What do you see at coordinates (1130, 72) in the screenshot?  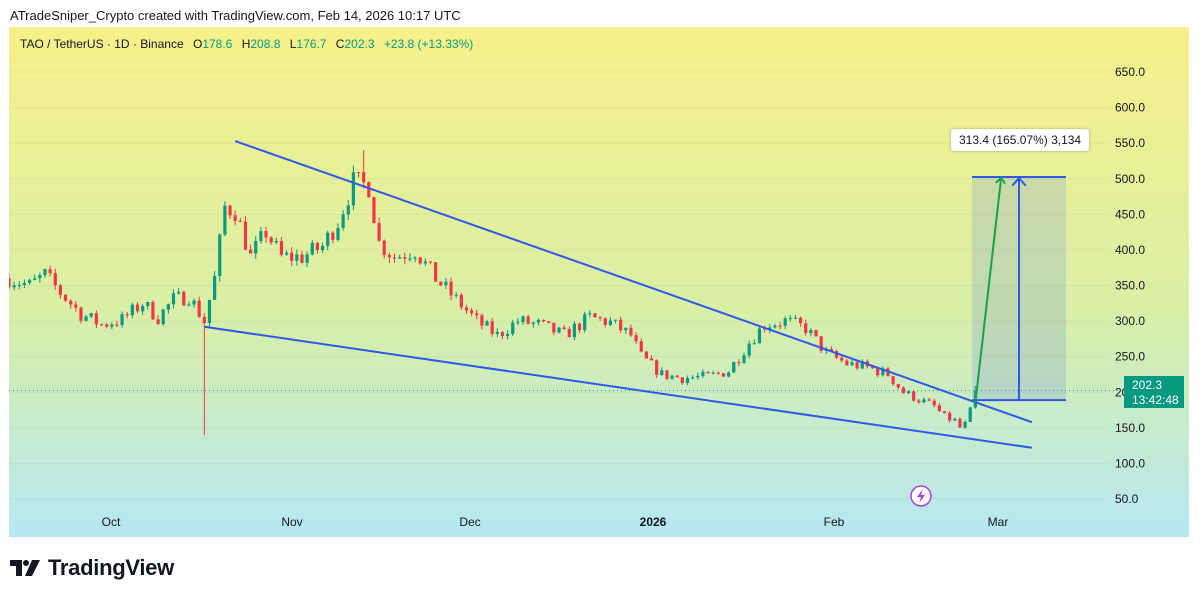 I see `y-tick-label: 650.0` at bounding box center [1130, 72].